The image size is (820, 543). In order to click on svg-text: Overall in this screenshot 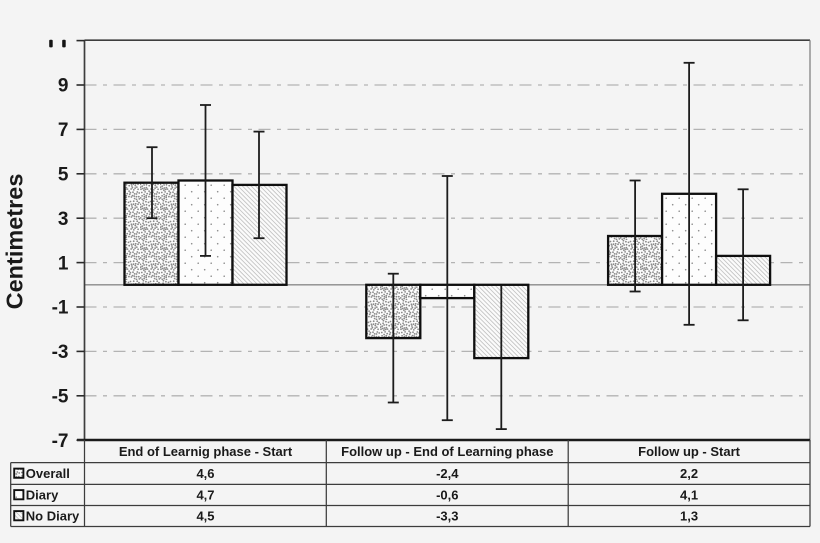, I will do `click(48, 473)`.